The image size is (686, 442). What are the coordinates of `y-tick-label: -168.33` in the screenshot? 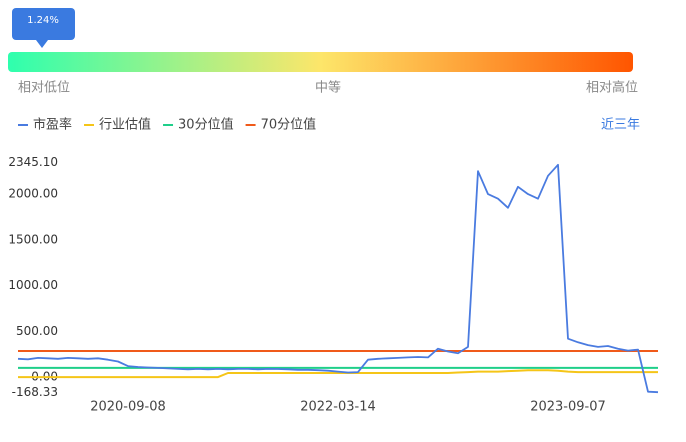 It's located at (35, 392).